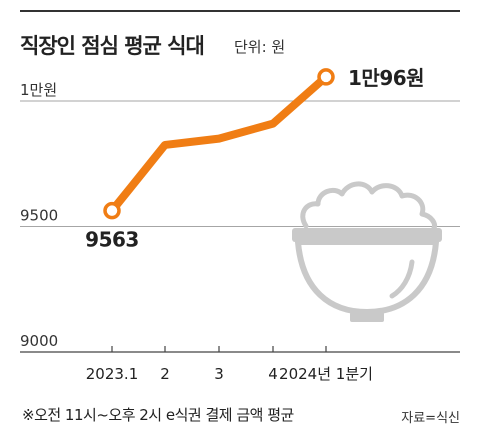 The width and height of the screenshot is (480, 442). I want to click on x-axis: 2023.1 2 3 4 2024년 1분기, so click(229, 364).